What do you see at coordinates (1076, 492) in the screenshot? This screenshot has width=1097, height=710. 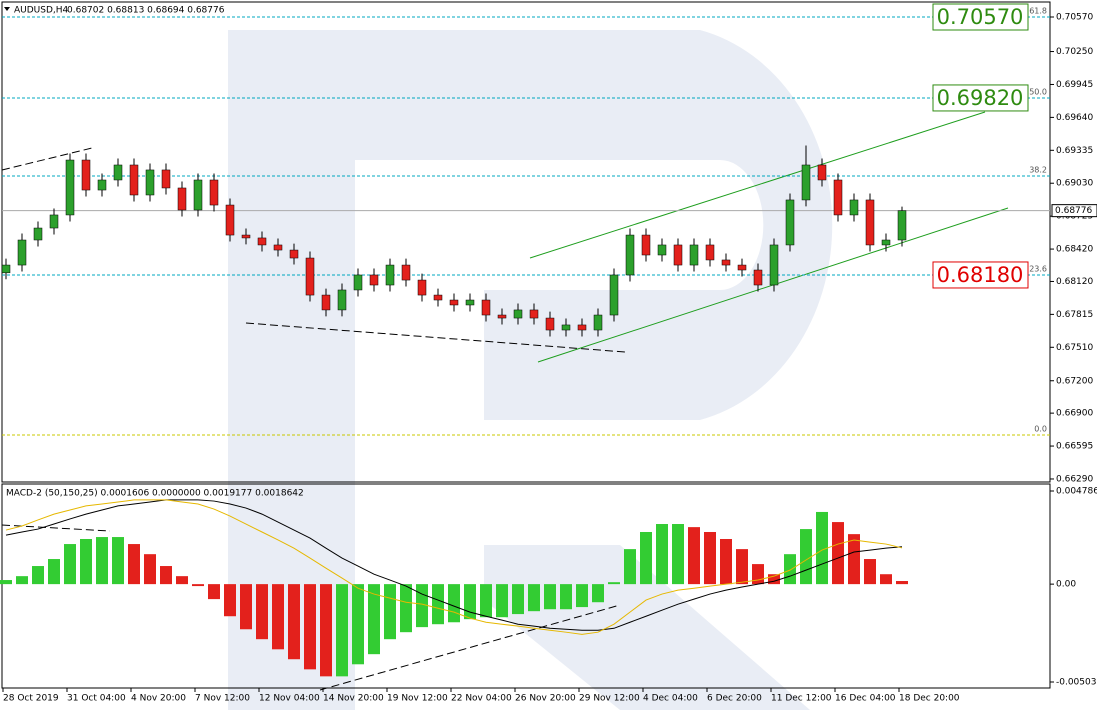 I see `y-tick-label: 0.0047868` at bounding box center [1076, 492].